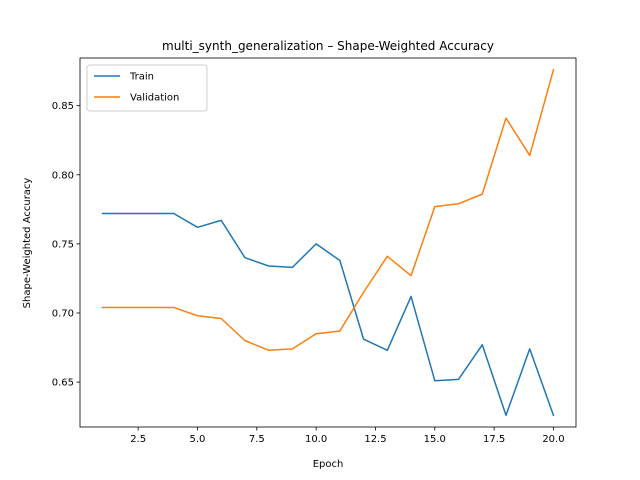  I want to click on legend: Train Validation, so click(147, 88).